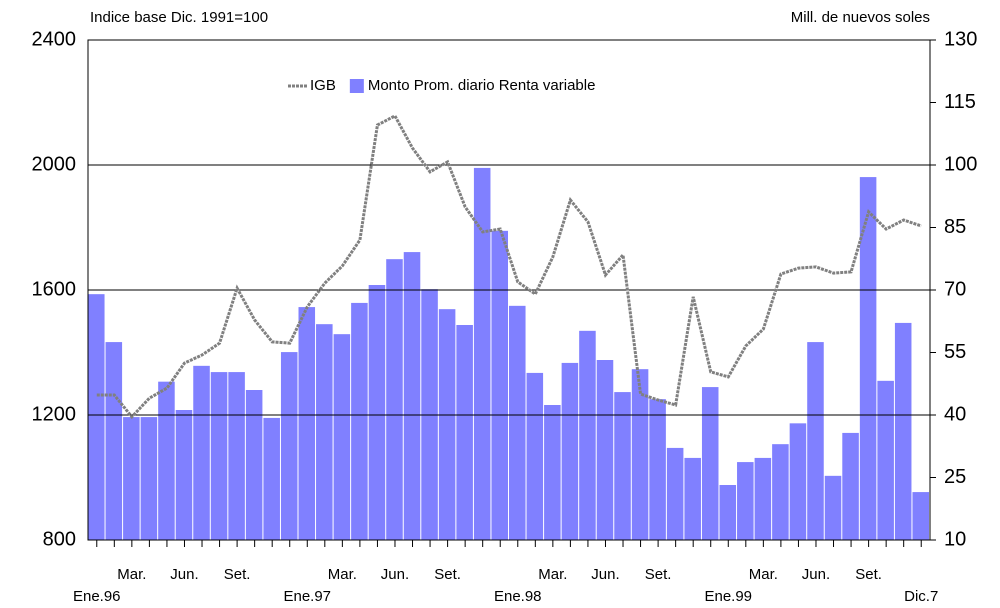 The image size is (1000, 608). I want to click on y2-axis-title: Mill. de nuevos soles, so click(860, 17).